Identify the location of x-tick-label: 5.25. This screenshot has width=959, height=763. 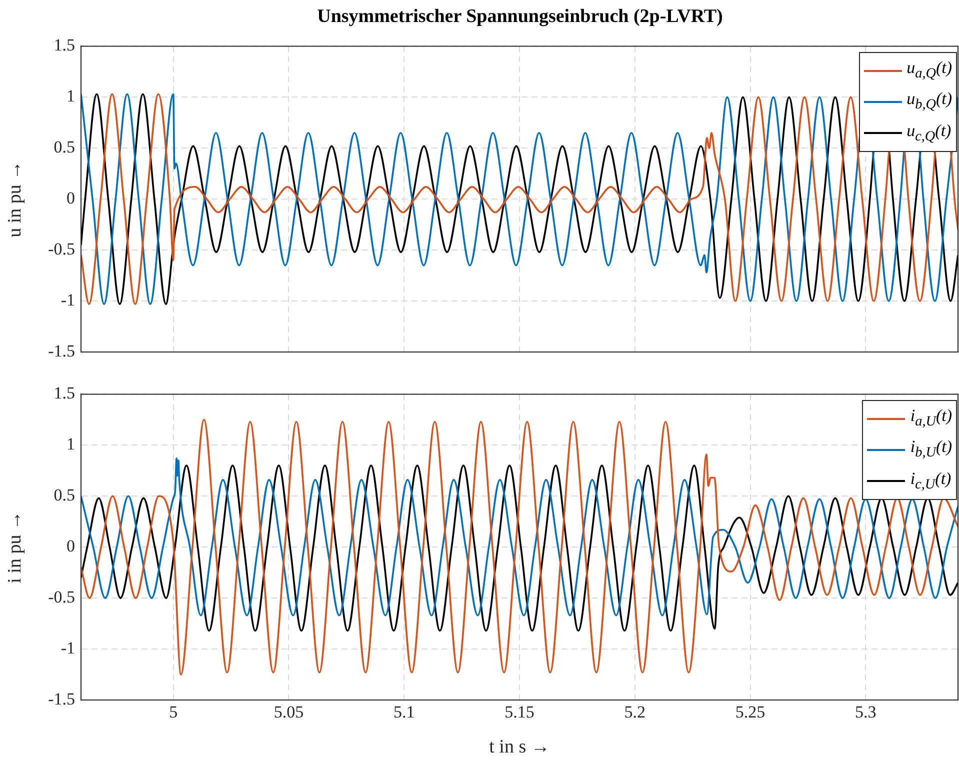
(750, 712).